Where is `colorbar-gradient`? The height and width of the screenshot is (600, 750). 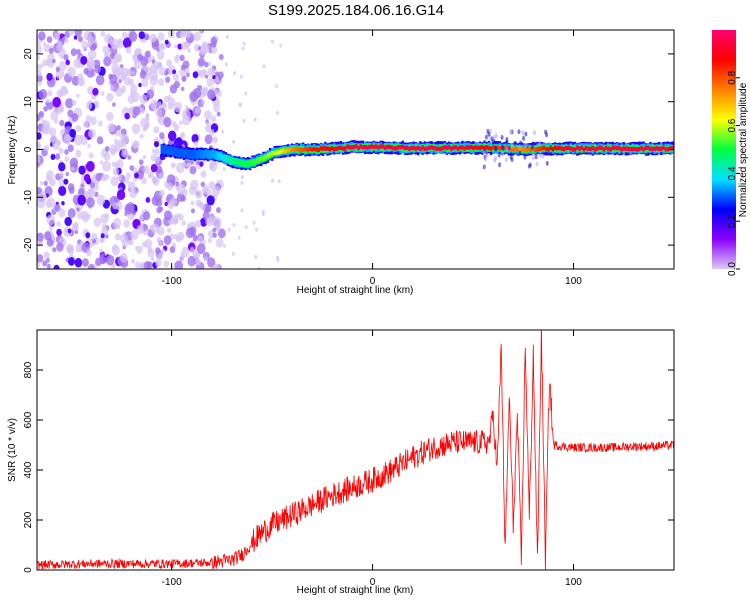 colorbar-gradient is located at coordinates (724, 149).